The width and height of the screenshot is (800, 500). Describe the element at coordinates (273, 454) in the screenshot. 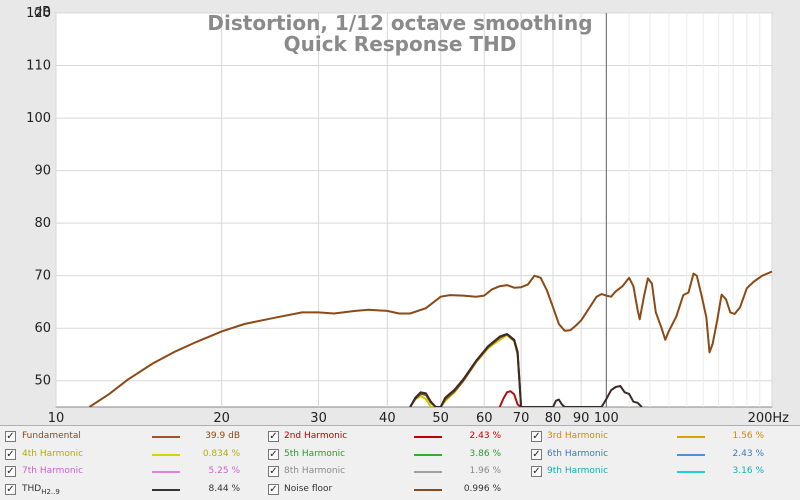

I see `legend-checkbox-5th-harmonic: ✓` at that location.